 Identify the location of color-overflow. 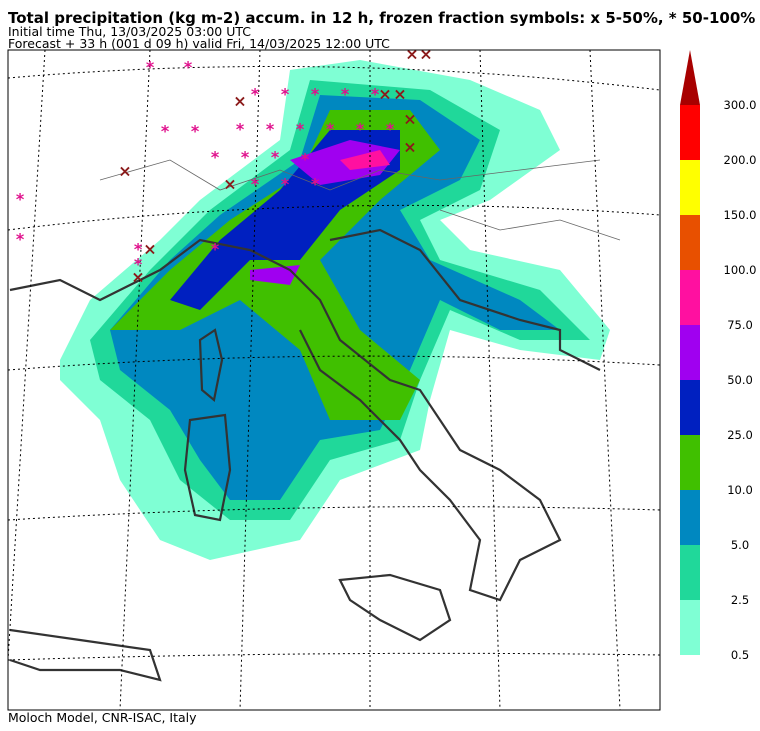
(690, 77).